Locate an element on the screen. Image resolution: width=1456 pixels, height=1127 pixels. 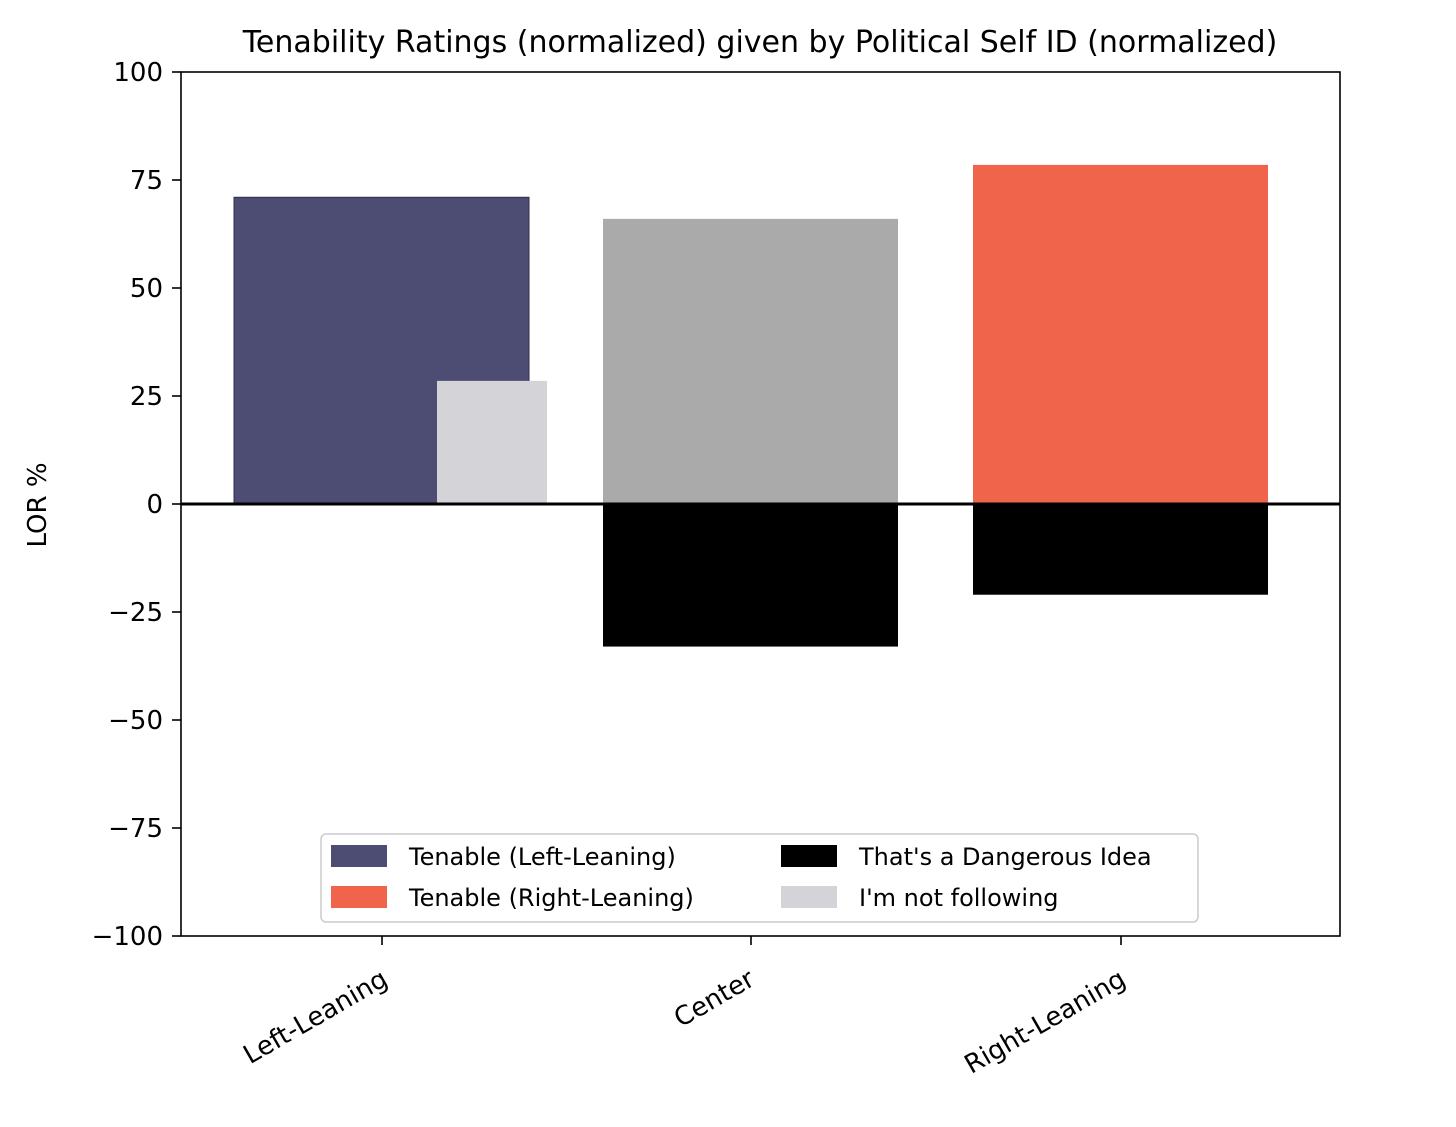
y-tick-label: −100 is located at coordinates (127, 937).